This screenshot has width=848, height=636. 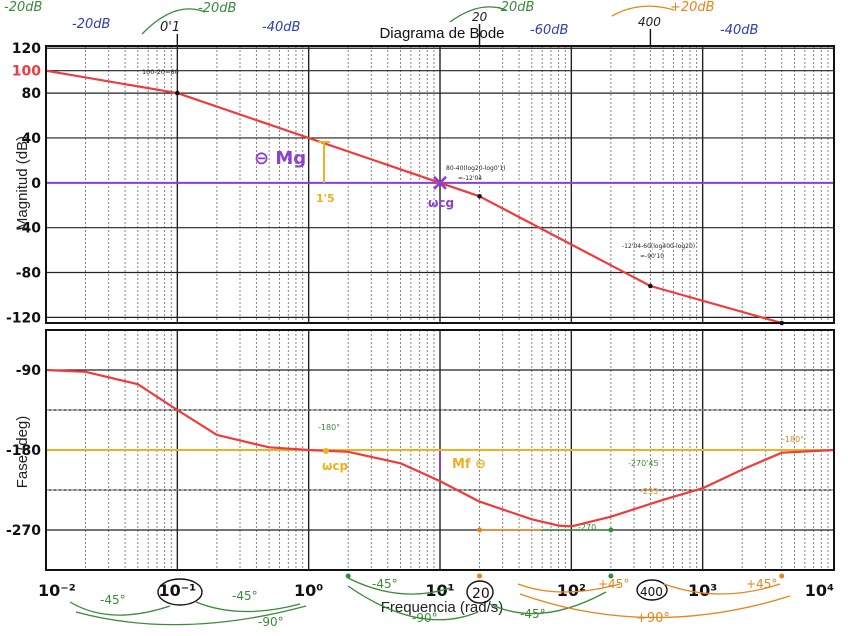 I want to click on magnitude-tick-label: -40, so click(x=29, y=229).